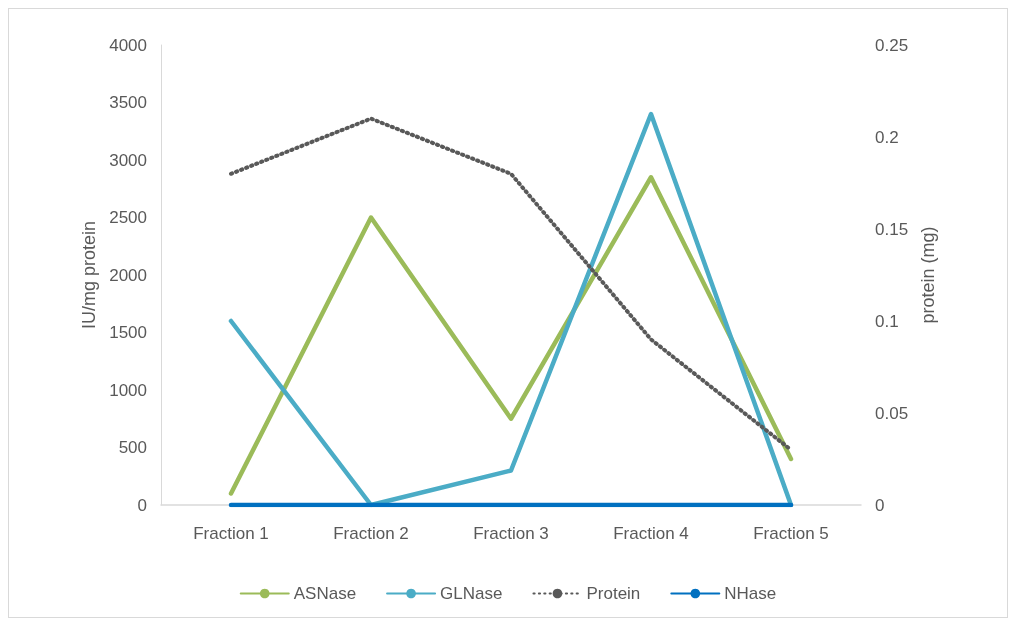 The height and width of the screenshot is (626, 1018). What do you see at coordinates (750, 593) in the screenshot?
I see `legend-label: NHase` at bounding box center [750, 593].